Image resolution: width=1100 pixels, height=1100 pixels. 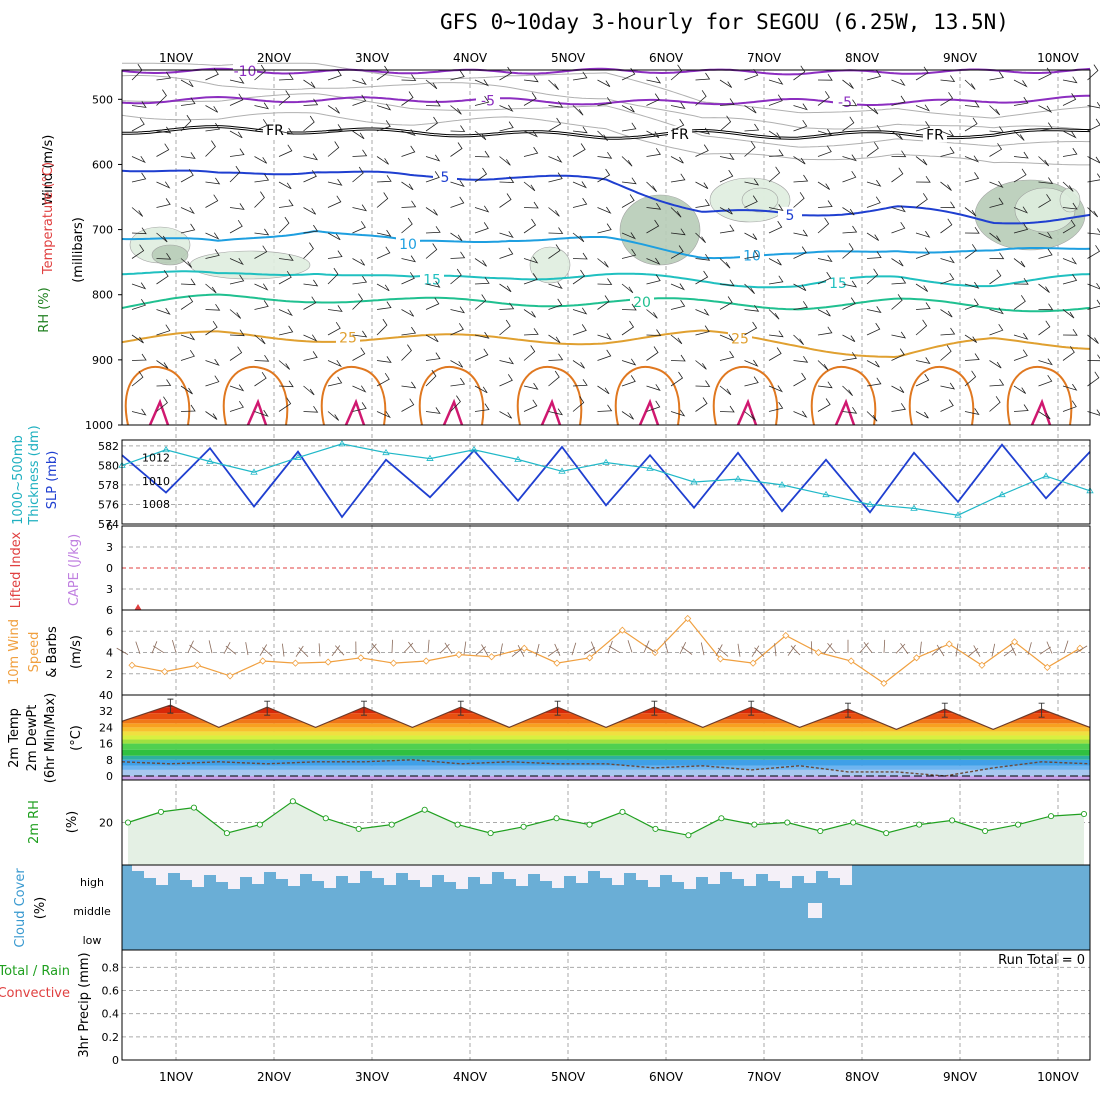 What do you see at coordinates (606, 481) in the screenshot?
I see `slp-line` at bounding box center [606, 481].